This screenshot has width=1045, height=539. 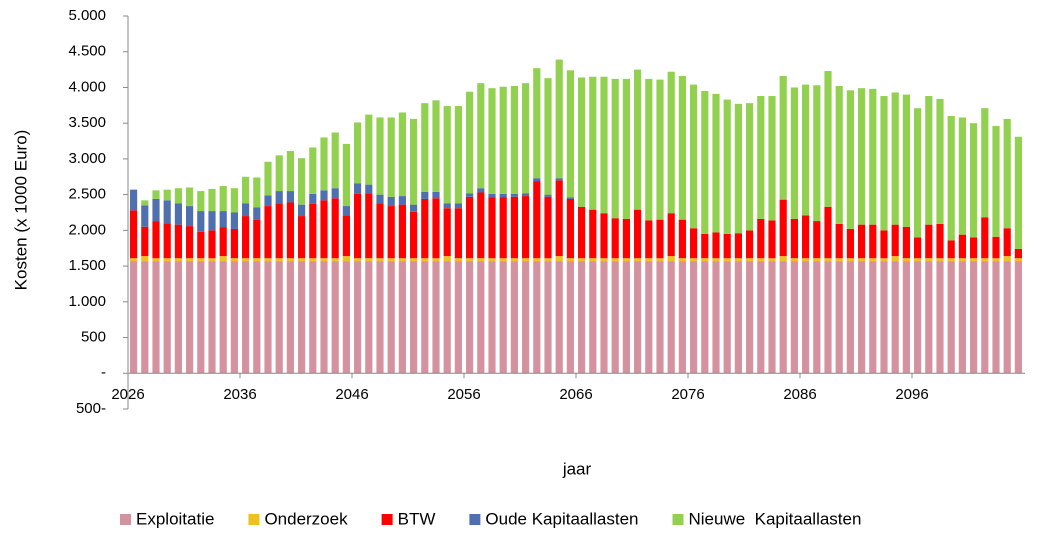 What do you see at coordinates (351, 394) in the screenshot?
I see `x-tick-label: 2046` at bounding box center [351, 394].